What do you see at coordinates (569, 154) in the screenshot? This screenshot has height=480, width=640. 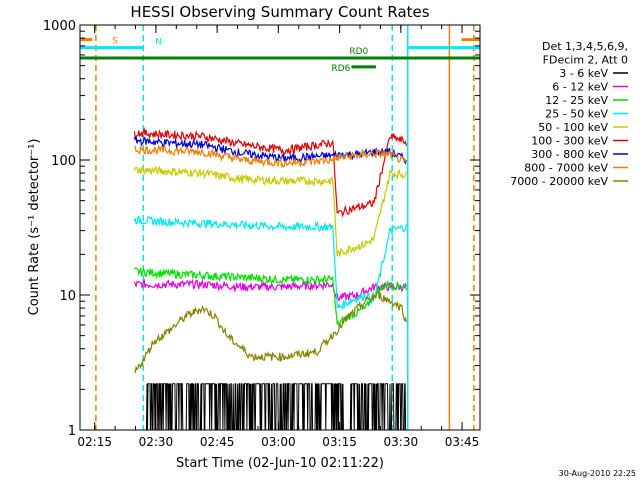 I see `legend-label-300-800-kev: 300 - 800 keV` at bounding box center [569, 154].